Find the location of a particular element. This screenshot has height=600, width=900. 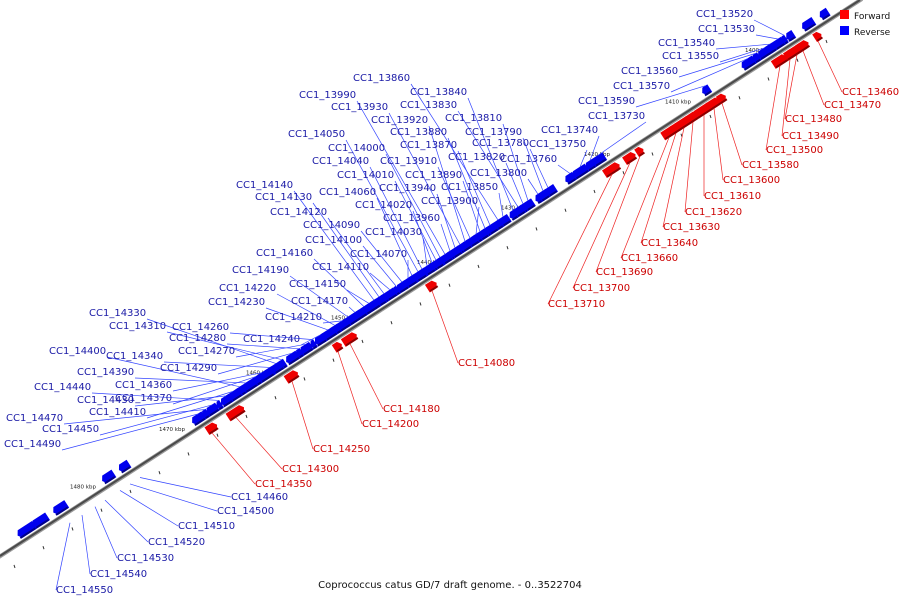

gene-label-reverse: CC1_14340 is located at coordinates (134, 356).